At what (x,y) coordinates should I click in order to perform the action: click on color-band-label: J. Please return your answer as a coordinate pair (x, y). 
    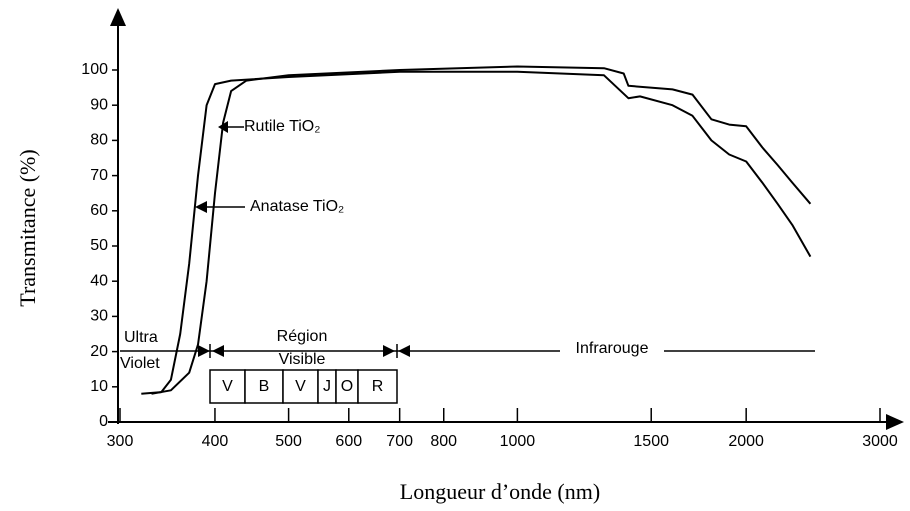
    Looking at the image, I should click on (327, 386).